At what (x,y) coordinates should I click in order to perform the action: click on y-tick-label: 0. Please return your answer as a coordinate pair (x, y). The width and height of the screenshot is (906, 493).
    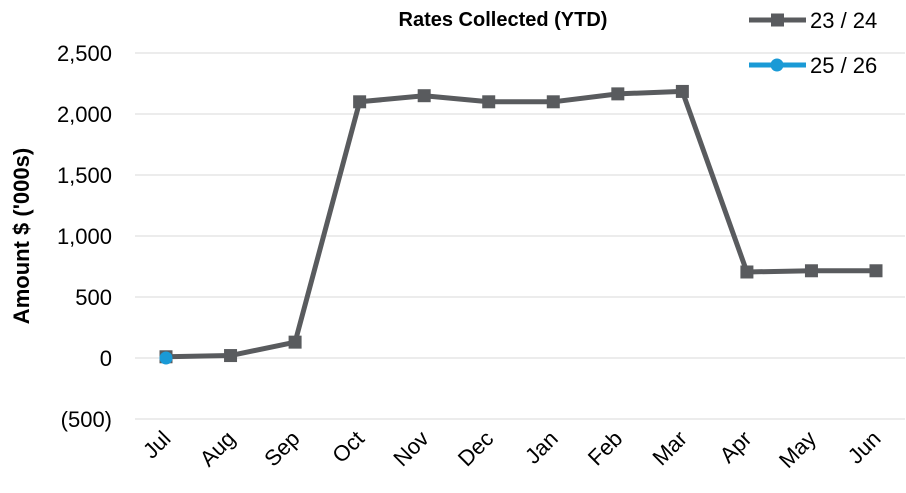
    Looking at the image, I should click on (106, 358).